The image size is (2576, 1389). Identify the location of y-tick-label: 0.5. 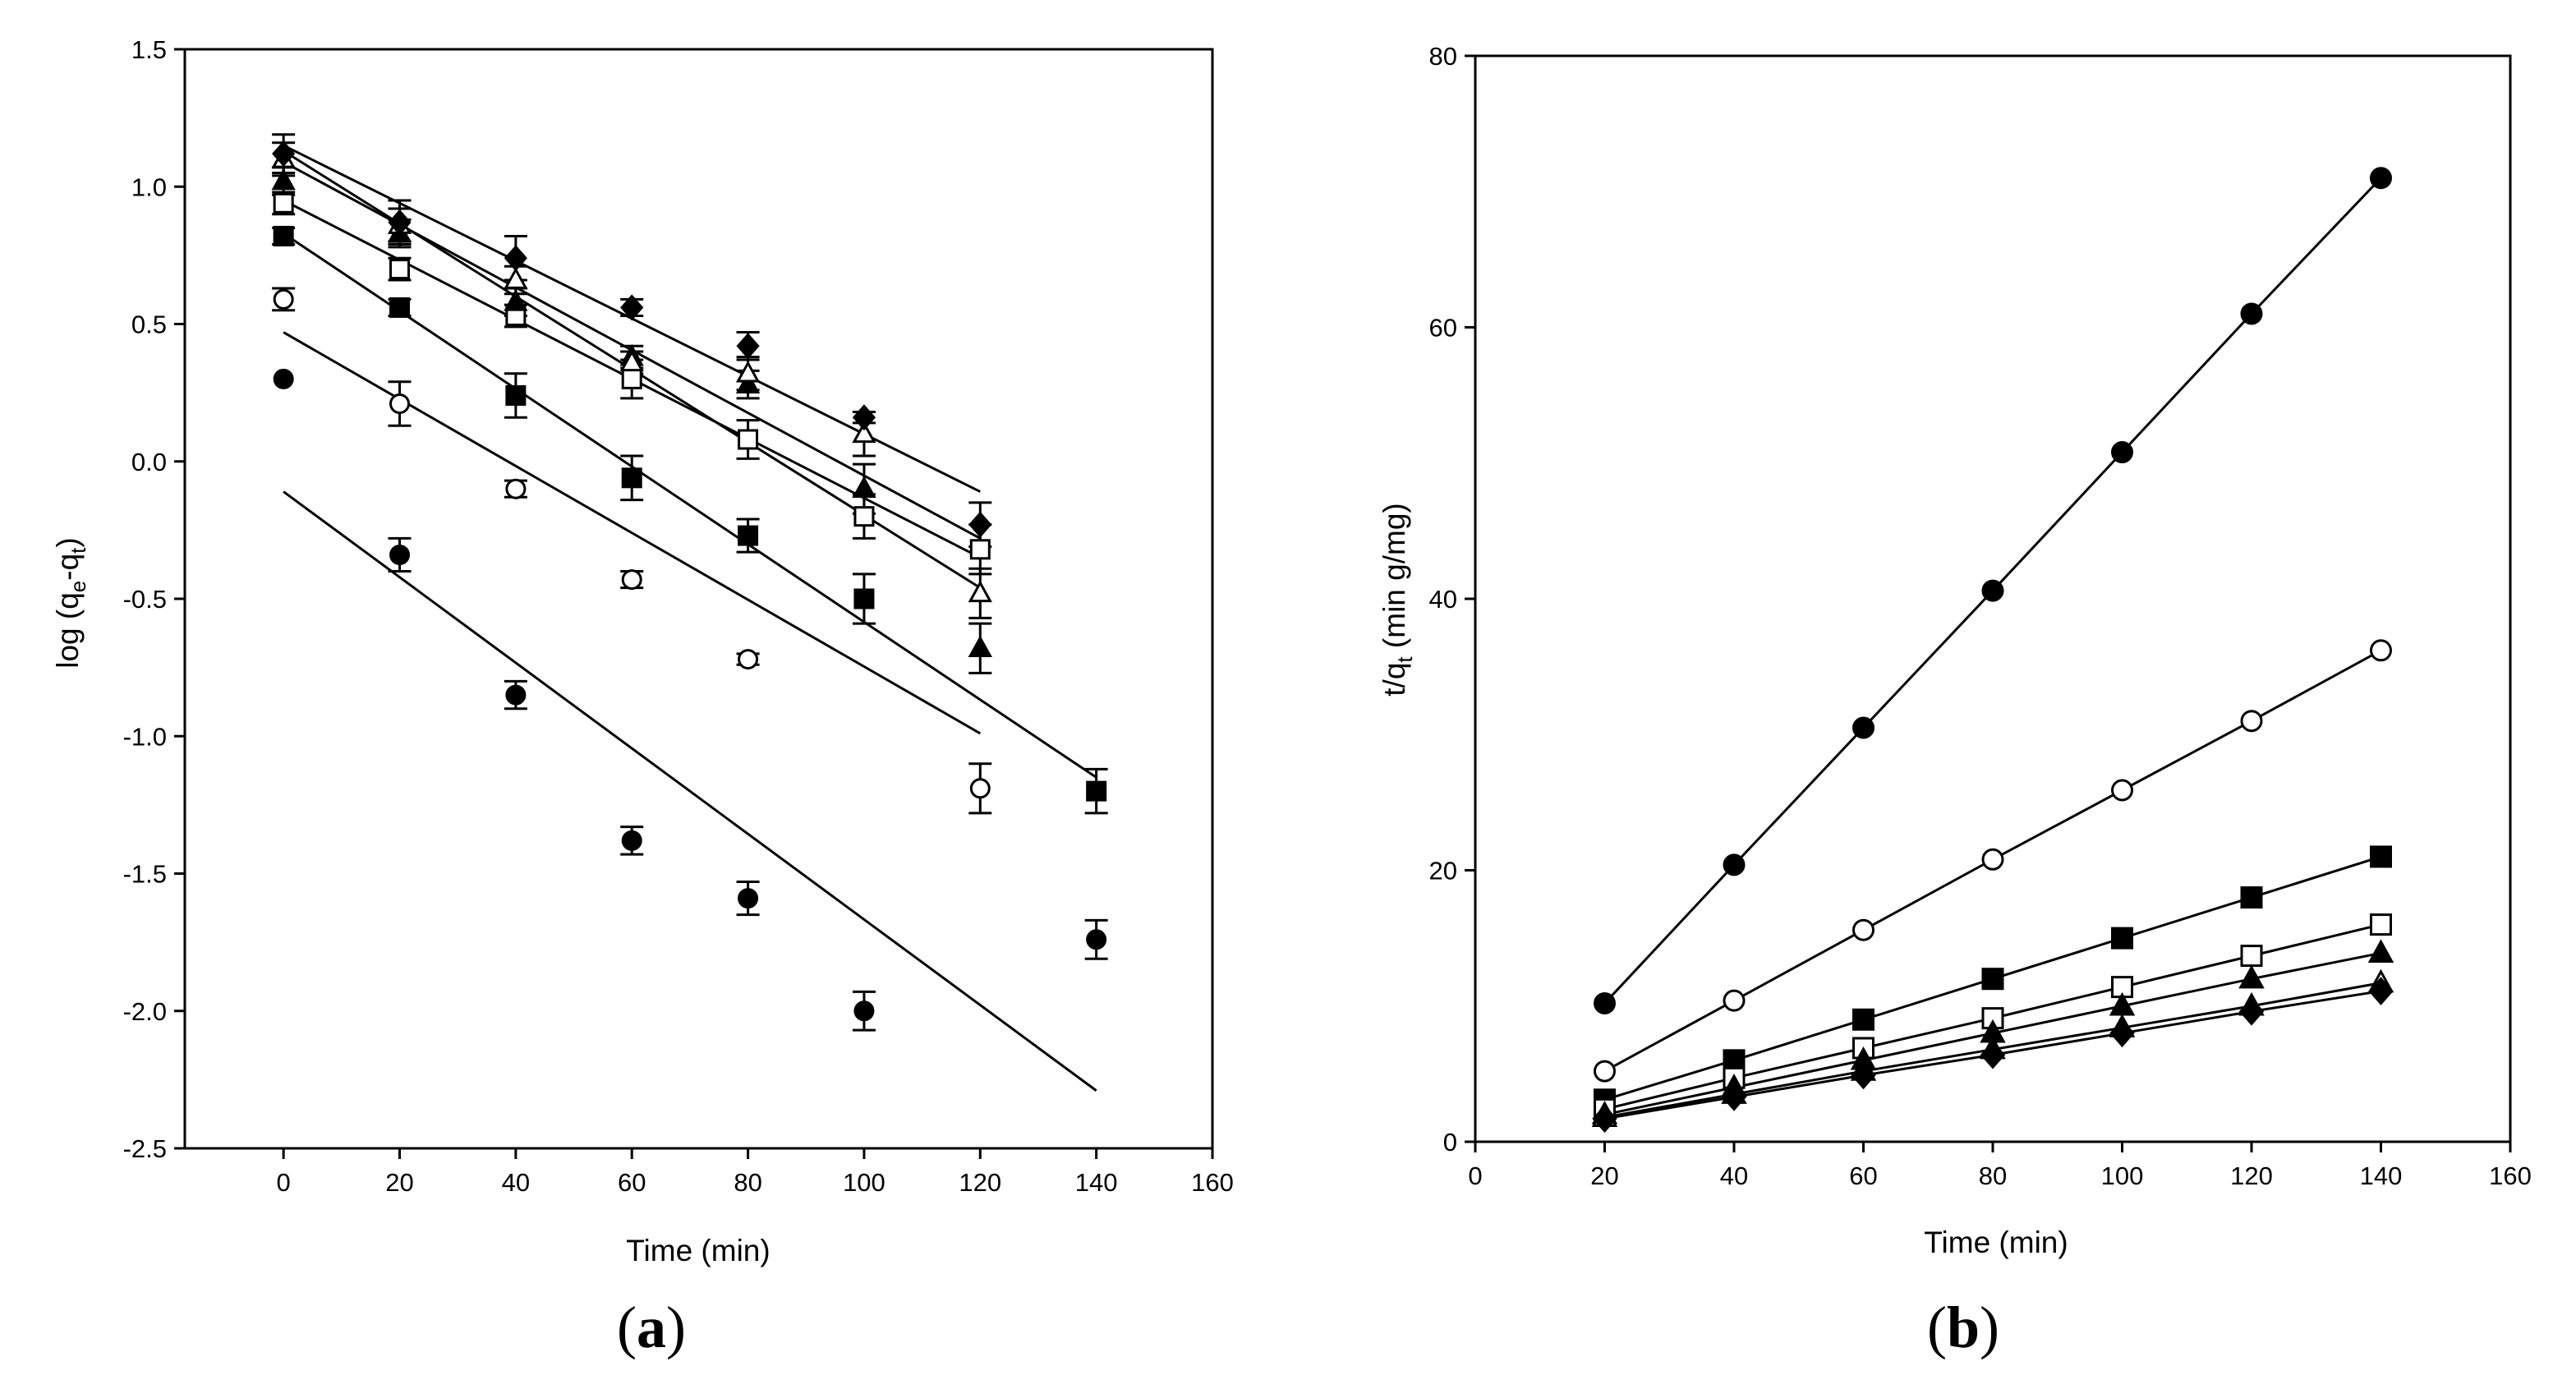
(149, 324).